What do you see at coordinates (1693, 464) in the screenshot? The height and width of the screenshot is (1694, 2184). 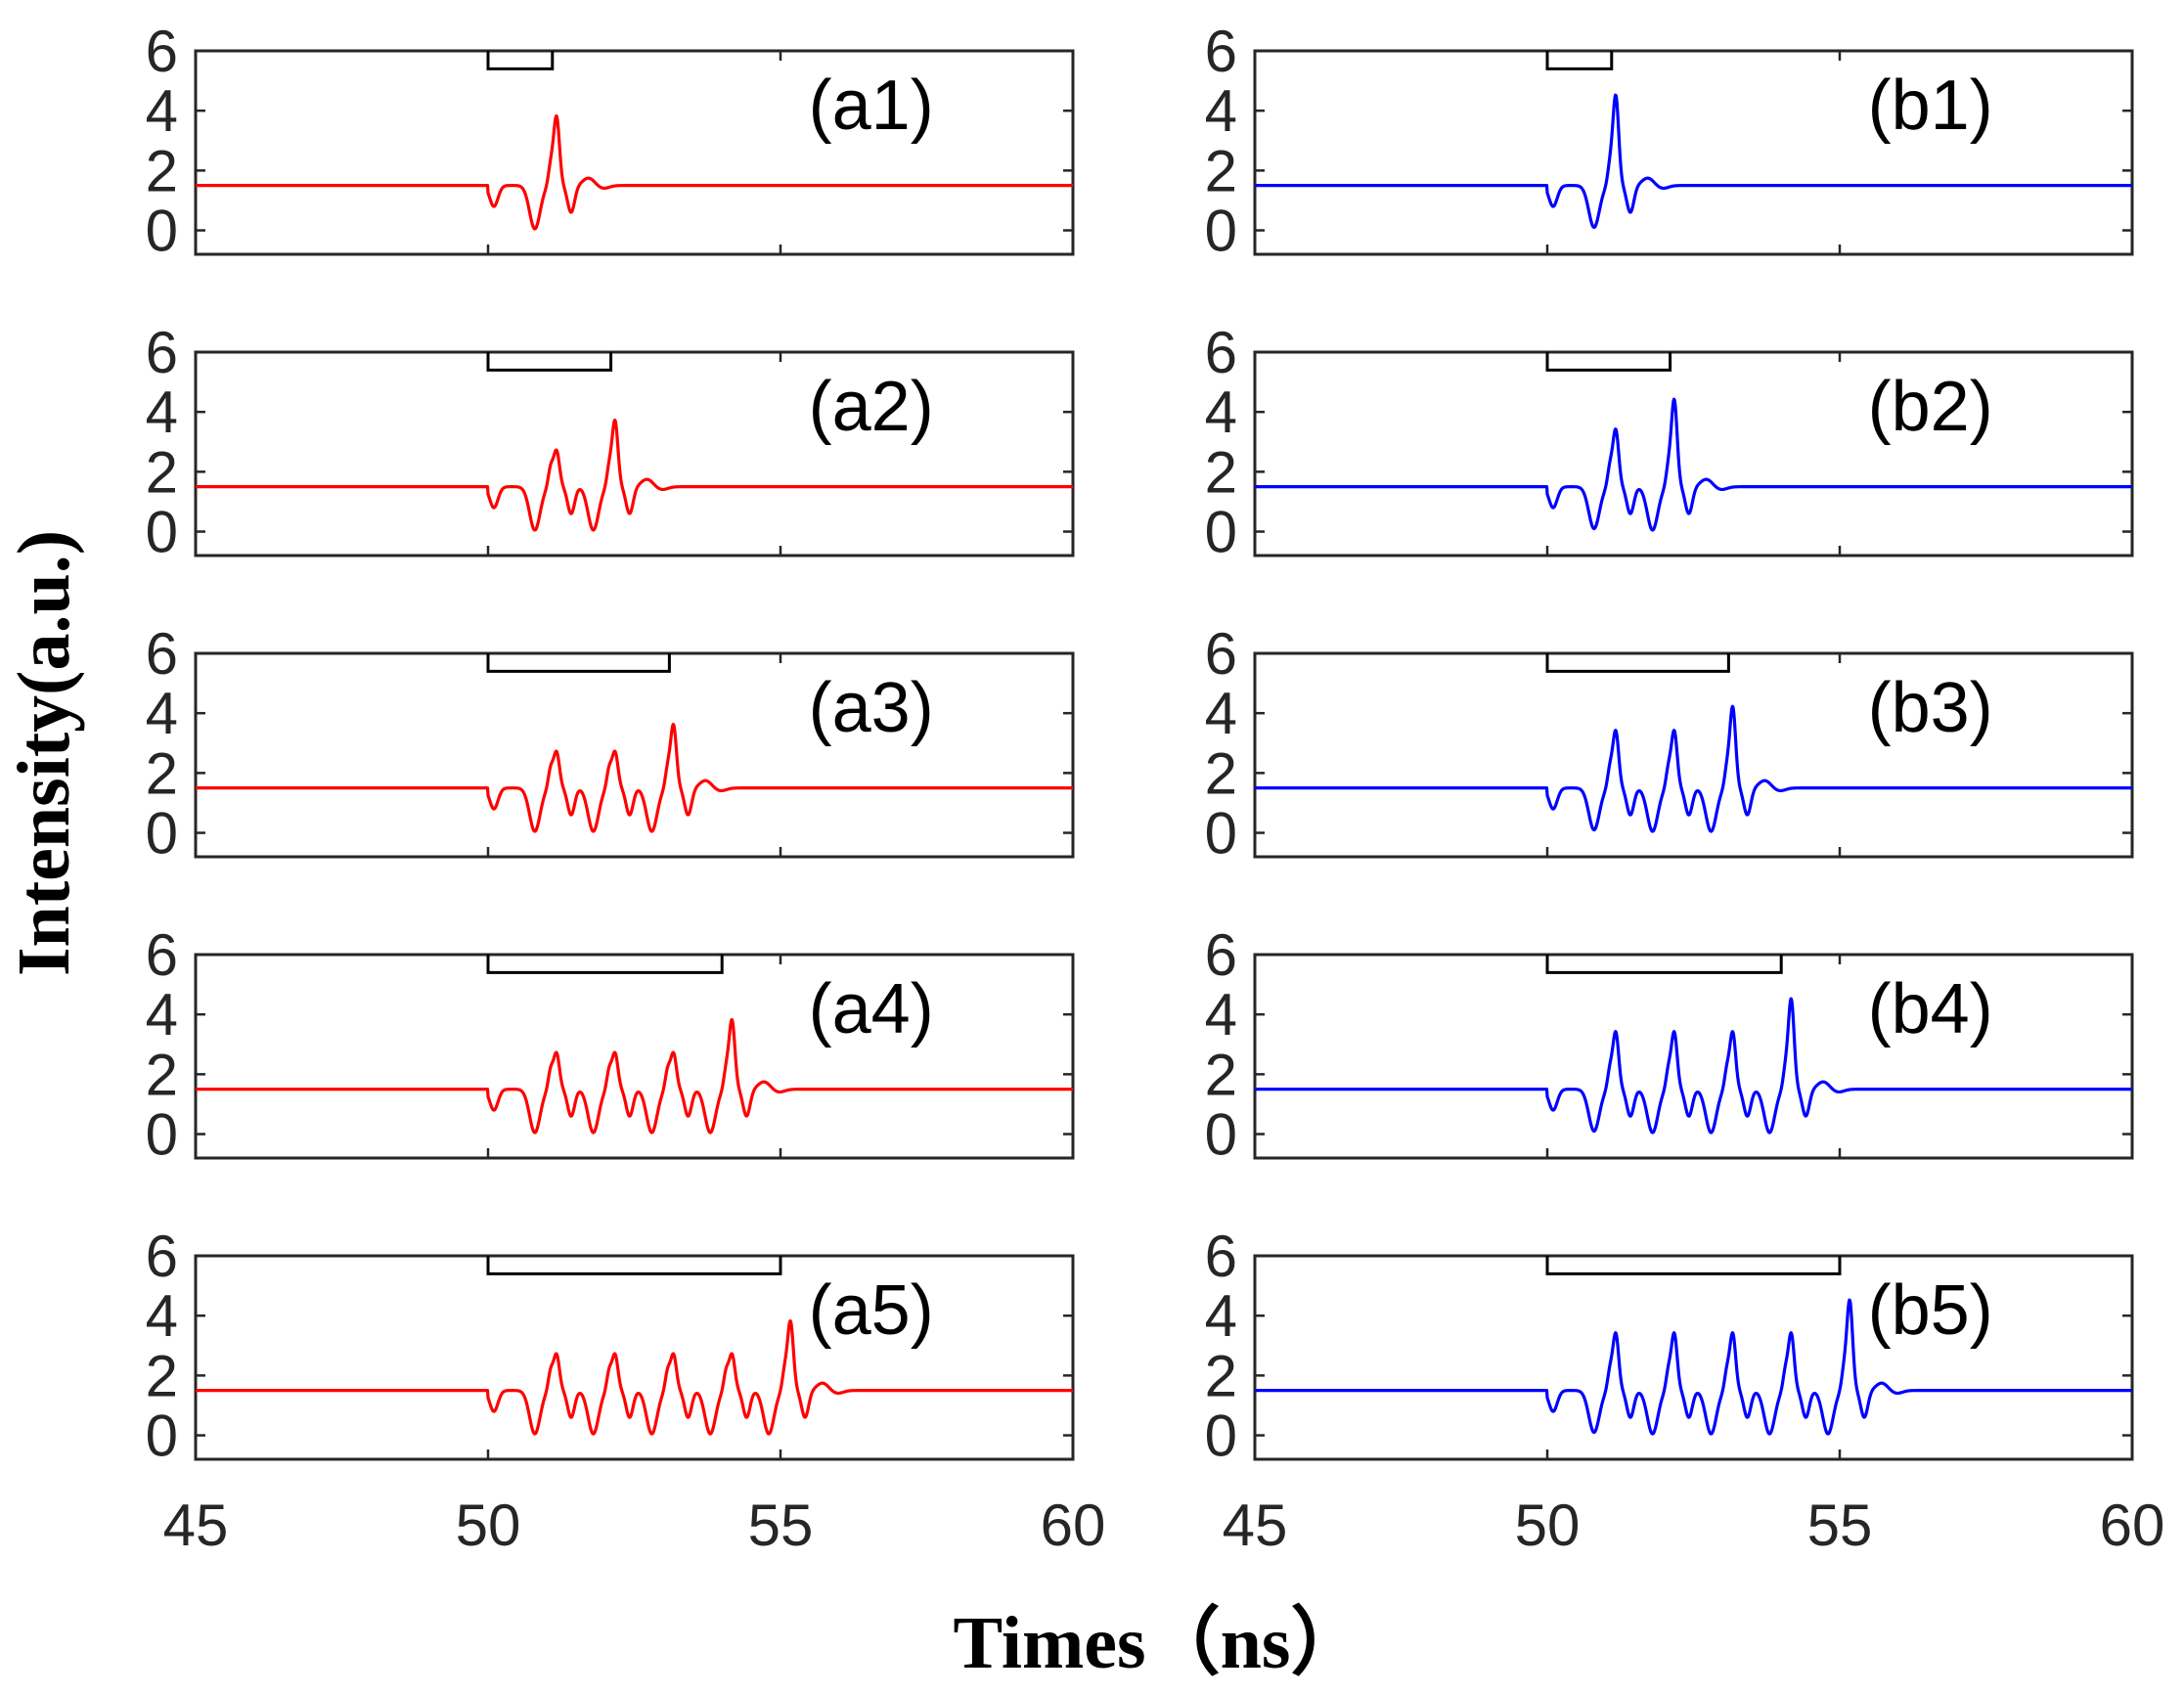 I see `series-line-b2` at bounding box center [1693, 464].